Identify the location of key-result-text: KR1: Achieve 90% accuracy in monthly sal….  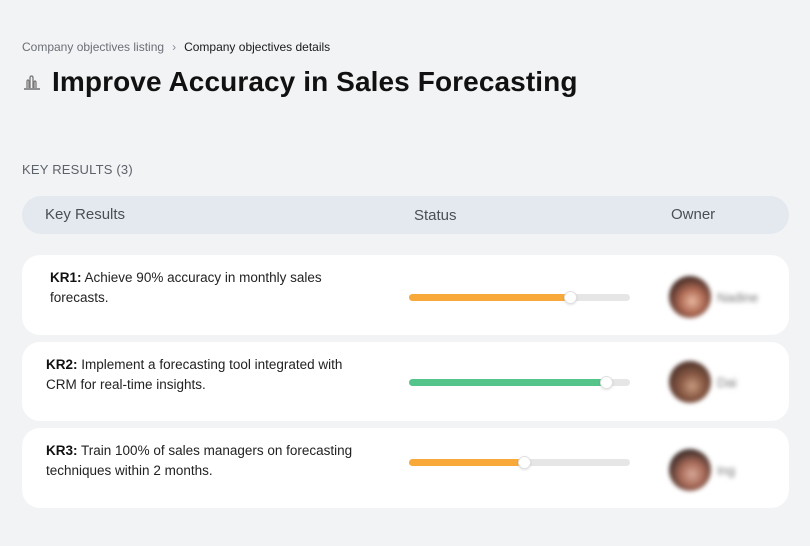
(215, 288).